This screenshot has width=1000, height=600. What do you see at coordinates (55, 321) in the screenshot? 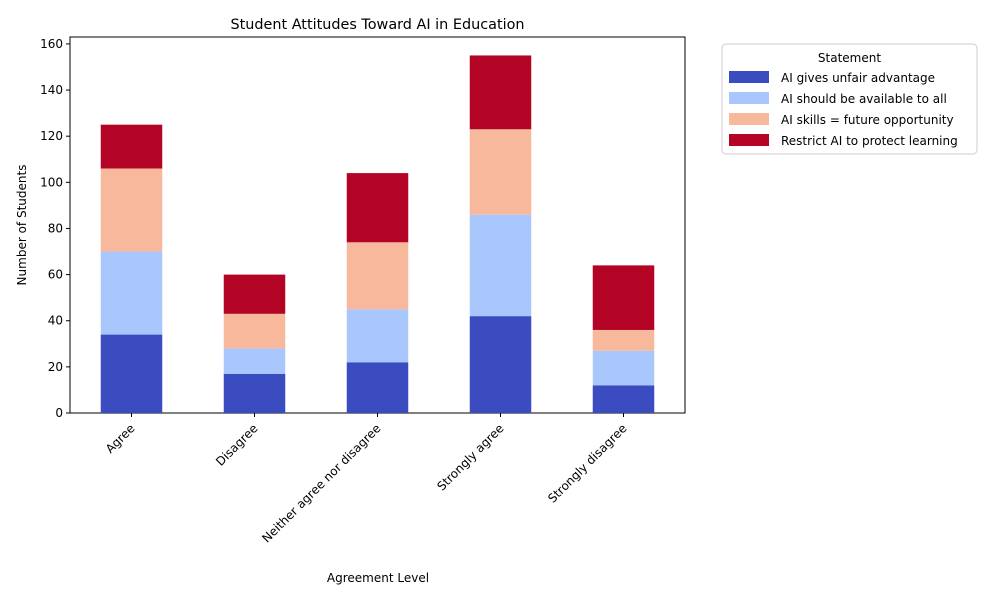
I see `y-tick-label-2: 40` at bounding box center [55, 321].